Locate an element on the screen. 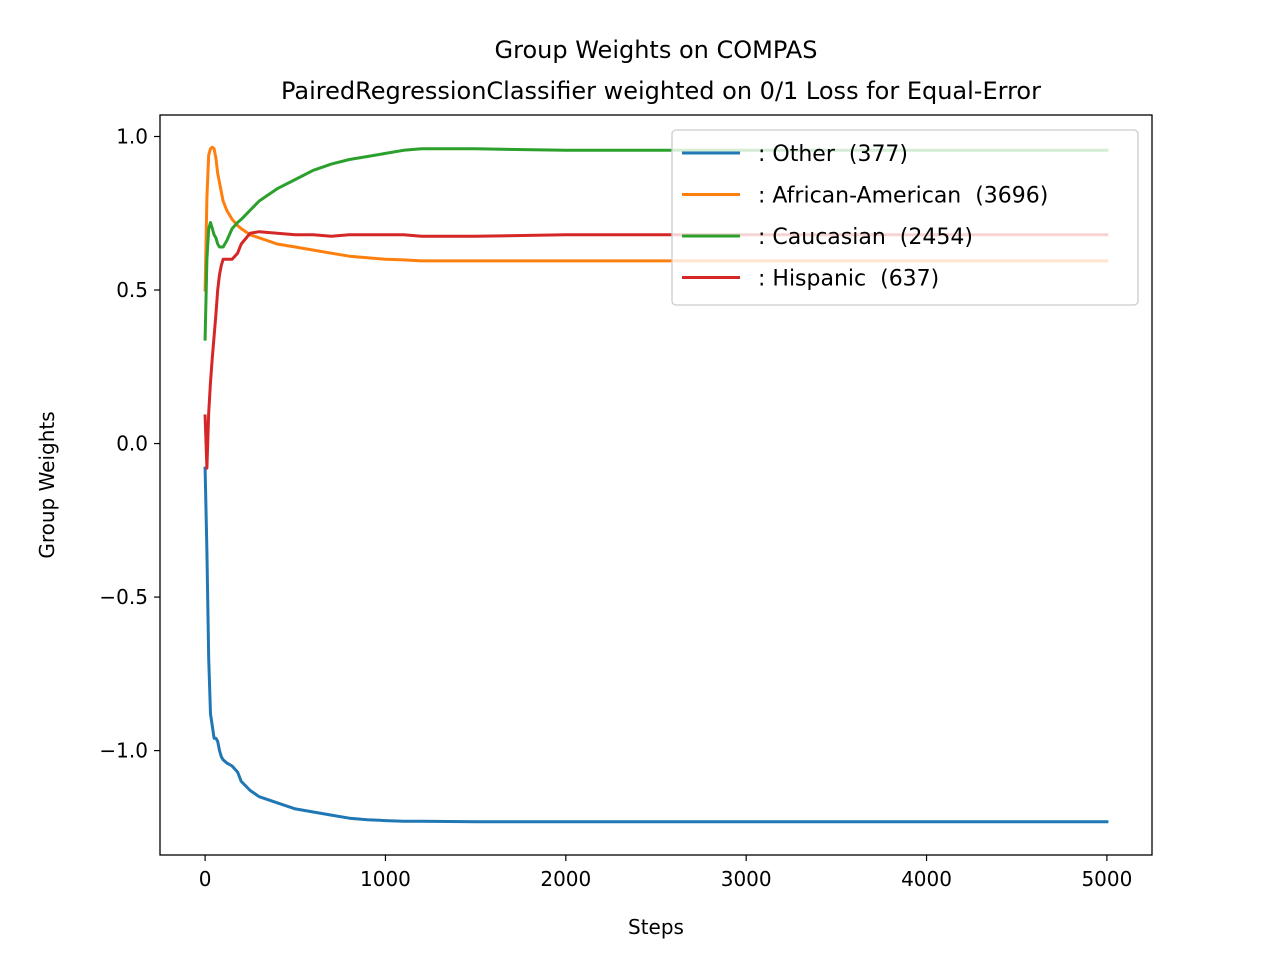  legend-box is located at coordinates (905, 217).